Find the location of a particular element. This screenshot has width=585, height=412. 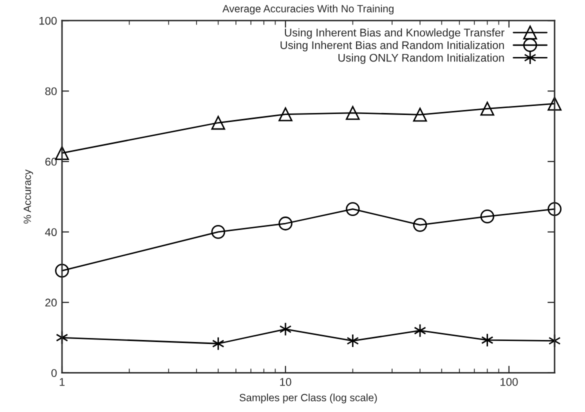

y-tick-label: 80 is located at coordinates (51, 91).